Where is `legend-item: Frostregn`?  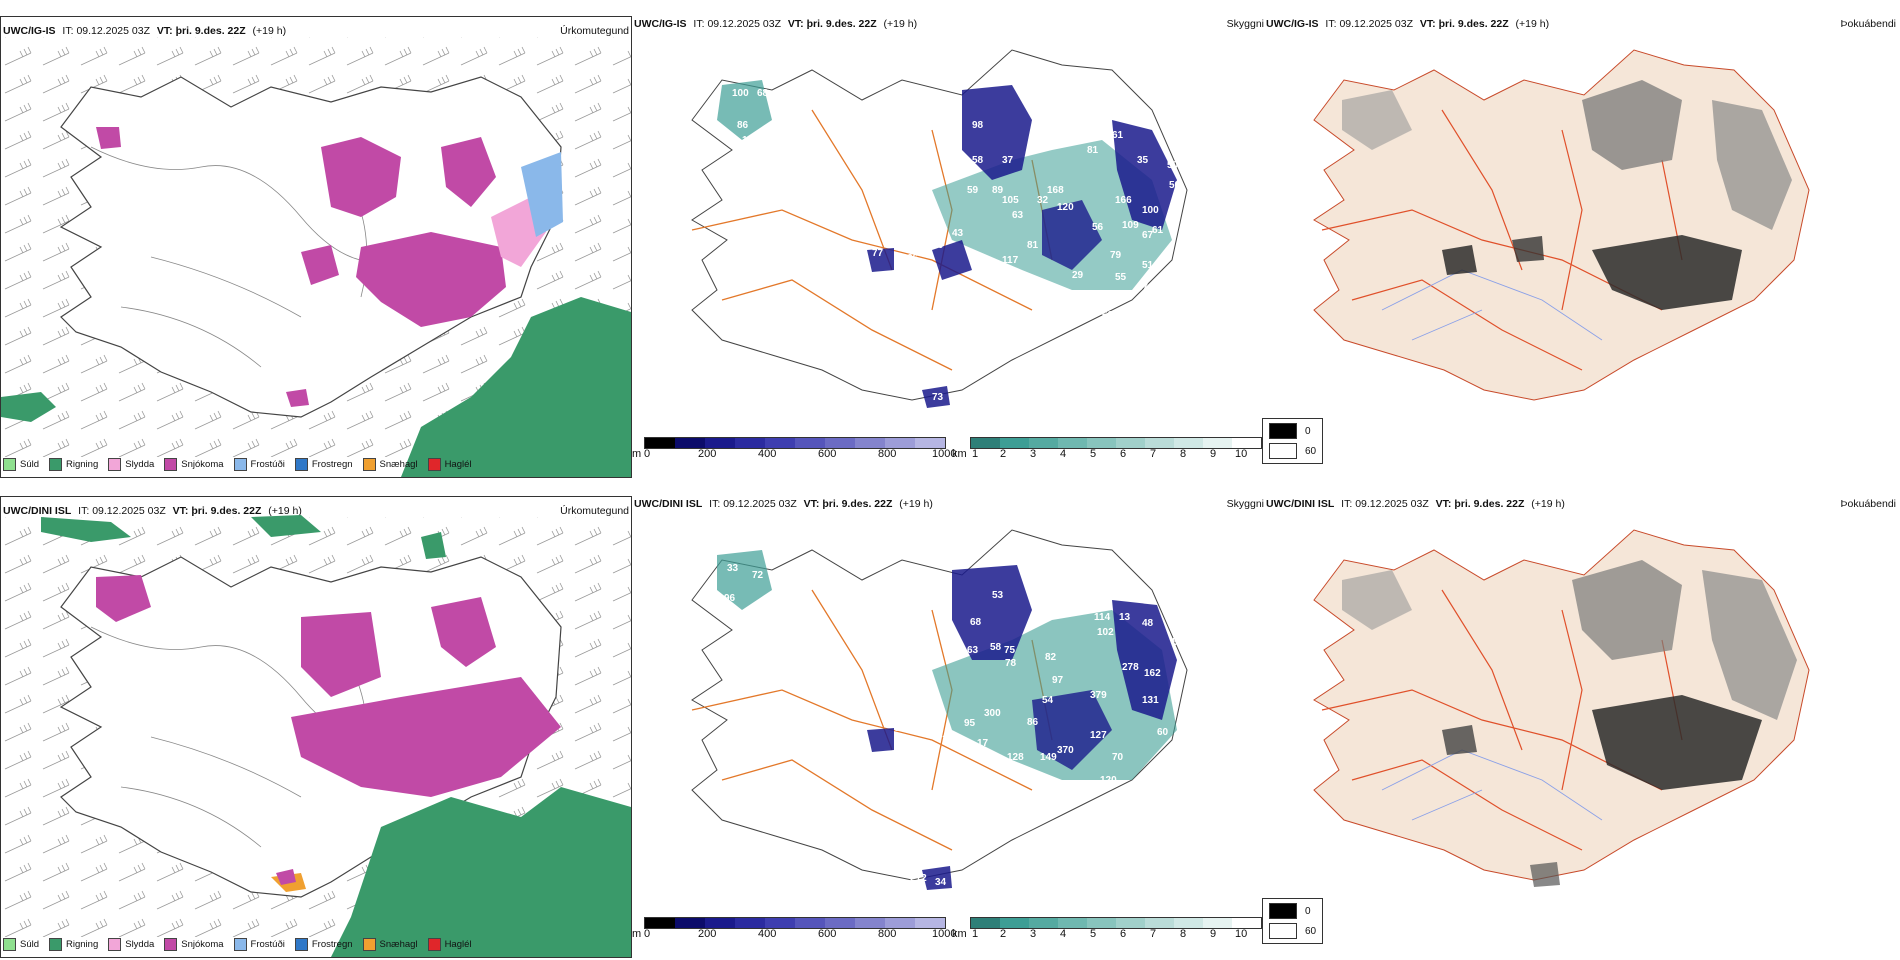 legend-item: Frostregn is located at coordinates (323, 464).